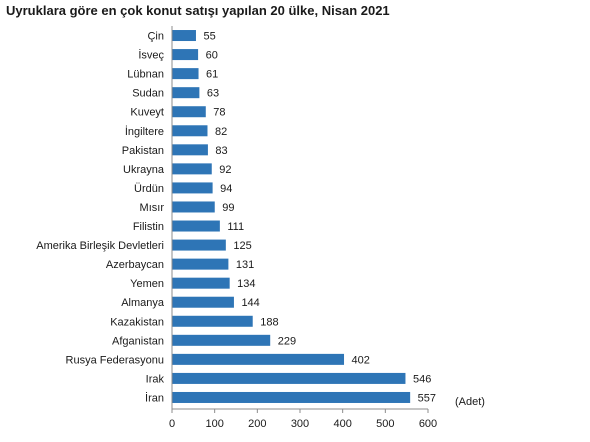 The height and width of the screenshot is (442, 590). Describe the element at coordinates (257, 424) in the screenshot. I see `x-tick-label: 200` at that location.